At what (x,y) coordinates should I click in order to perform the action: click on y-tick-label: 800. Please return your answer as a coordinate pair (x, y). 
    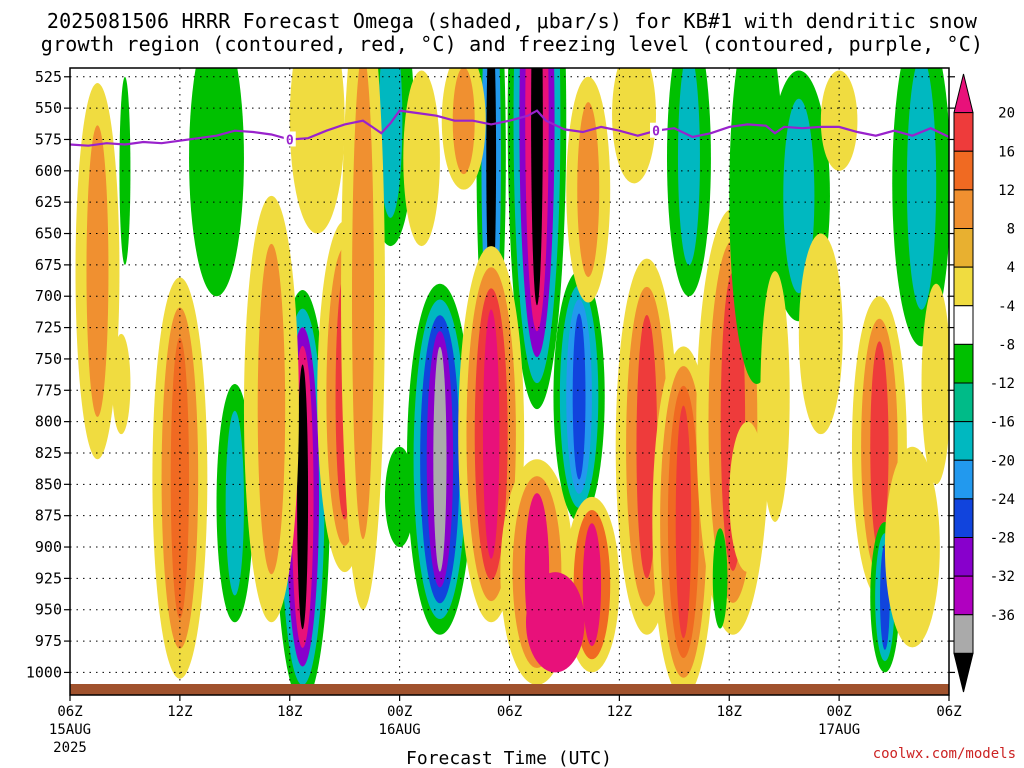
    Looking at the image, I should click on (48, 422).